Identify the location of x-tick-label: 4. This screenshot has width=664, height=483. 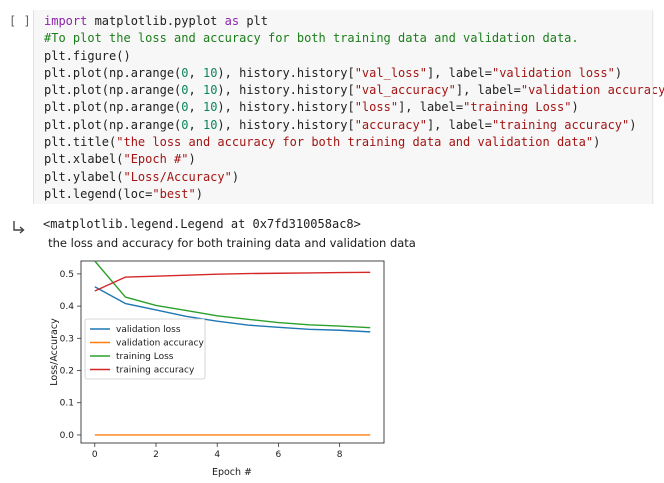
(217, 455).